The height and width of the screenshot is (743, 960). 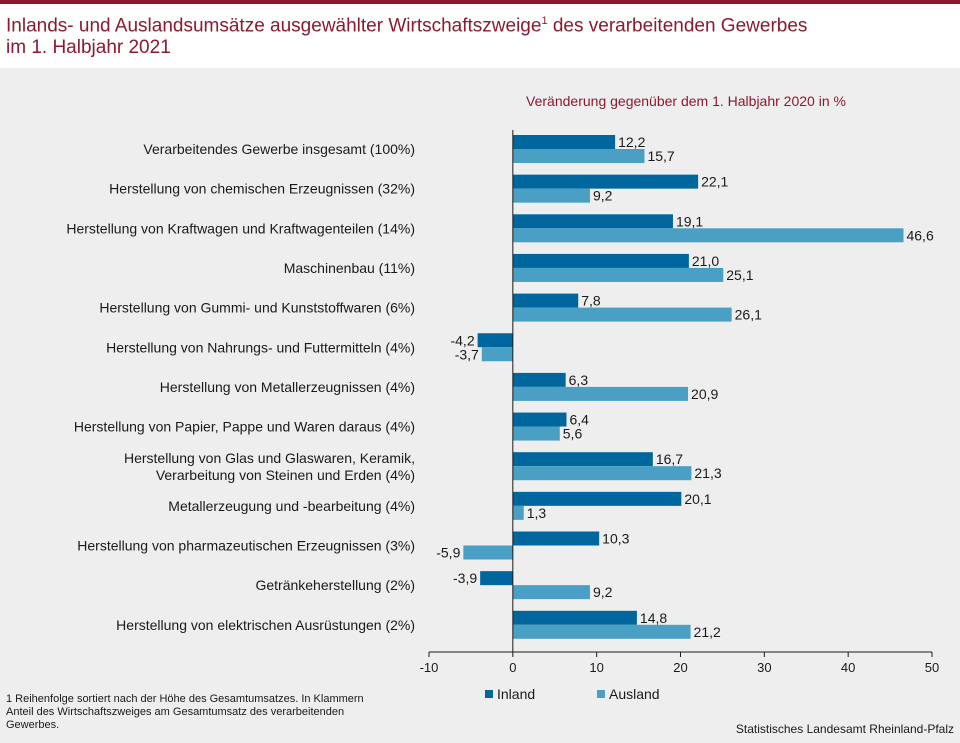 I want to click on value-label: 22,1, so click(x=714, y=182).